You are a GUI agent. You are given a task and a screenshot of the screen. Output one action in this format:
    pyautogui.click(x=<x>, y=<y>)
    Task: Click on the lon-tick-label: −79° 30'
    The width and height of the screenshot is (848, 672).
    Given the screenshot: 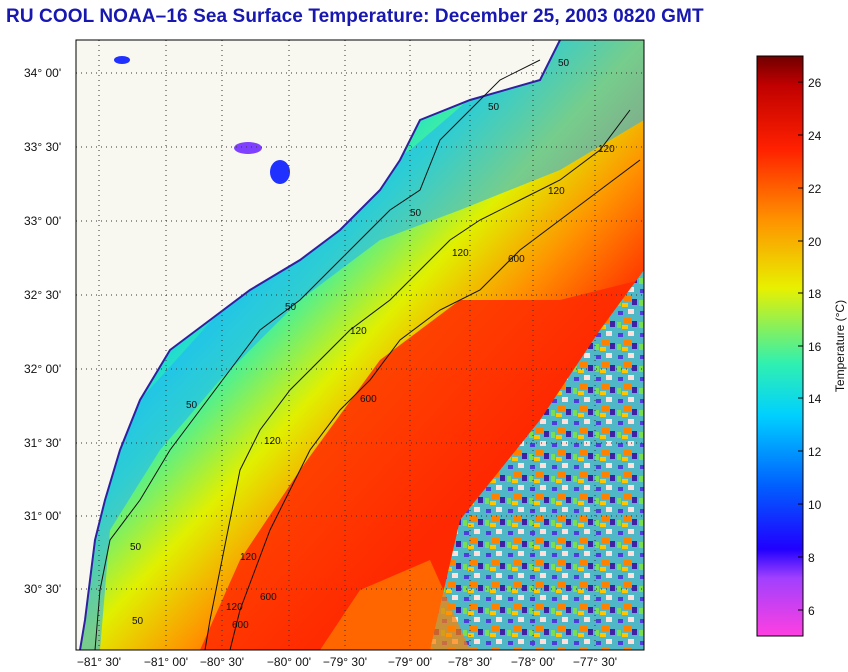 What is the action you would take?
    pyautogui.click(x=345, y=662)
    